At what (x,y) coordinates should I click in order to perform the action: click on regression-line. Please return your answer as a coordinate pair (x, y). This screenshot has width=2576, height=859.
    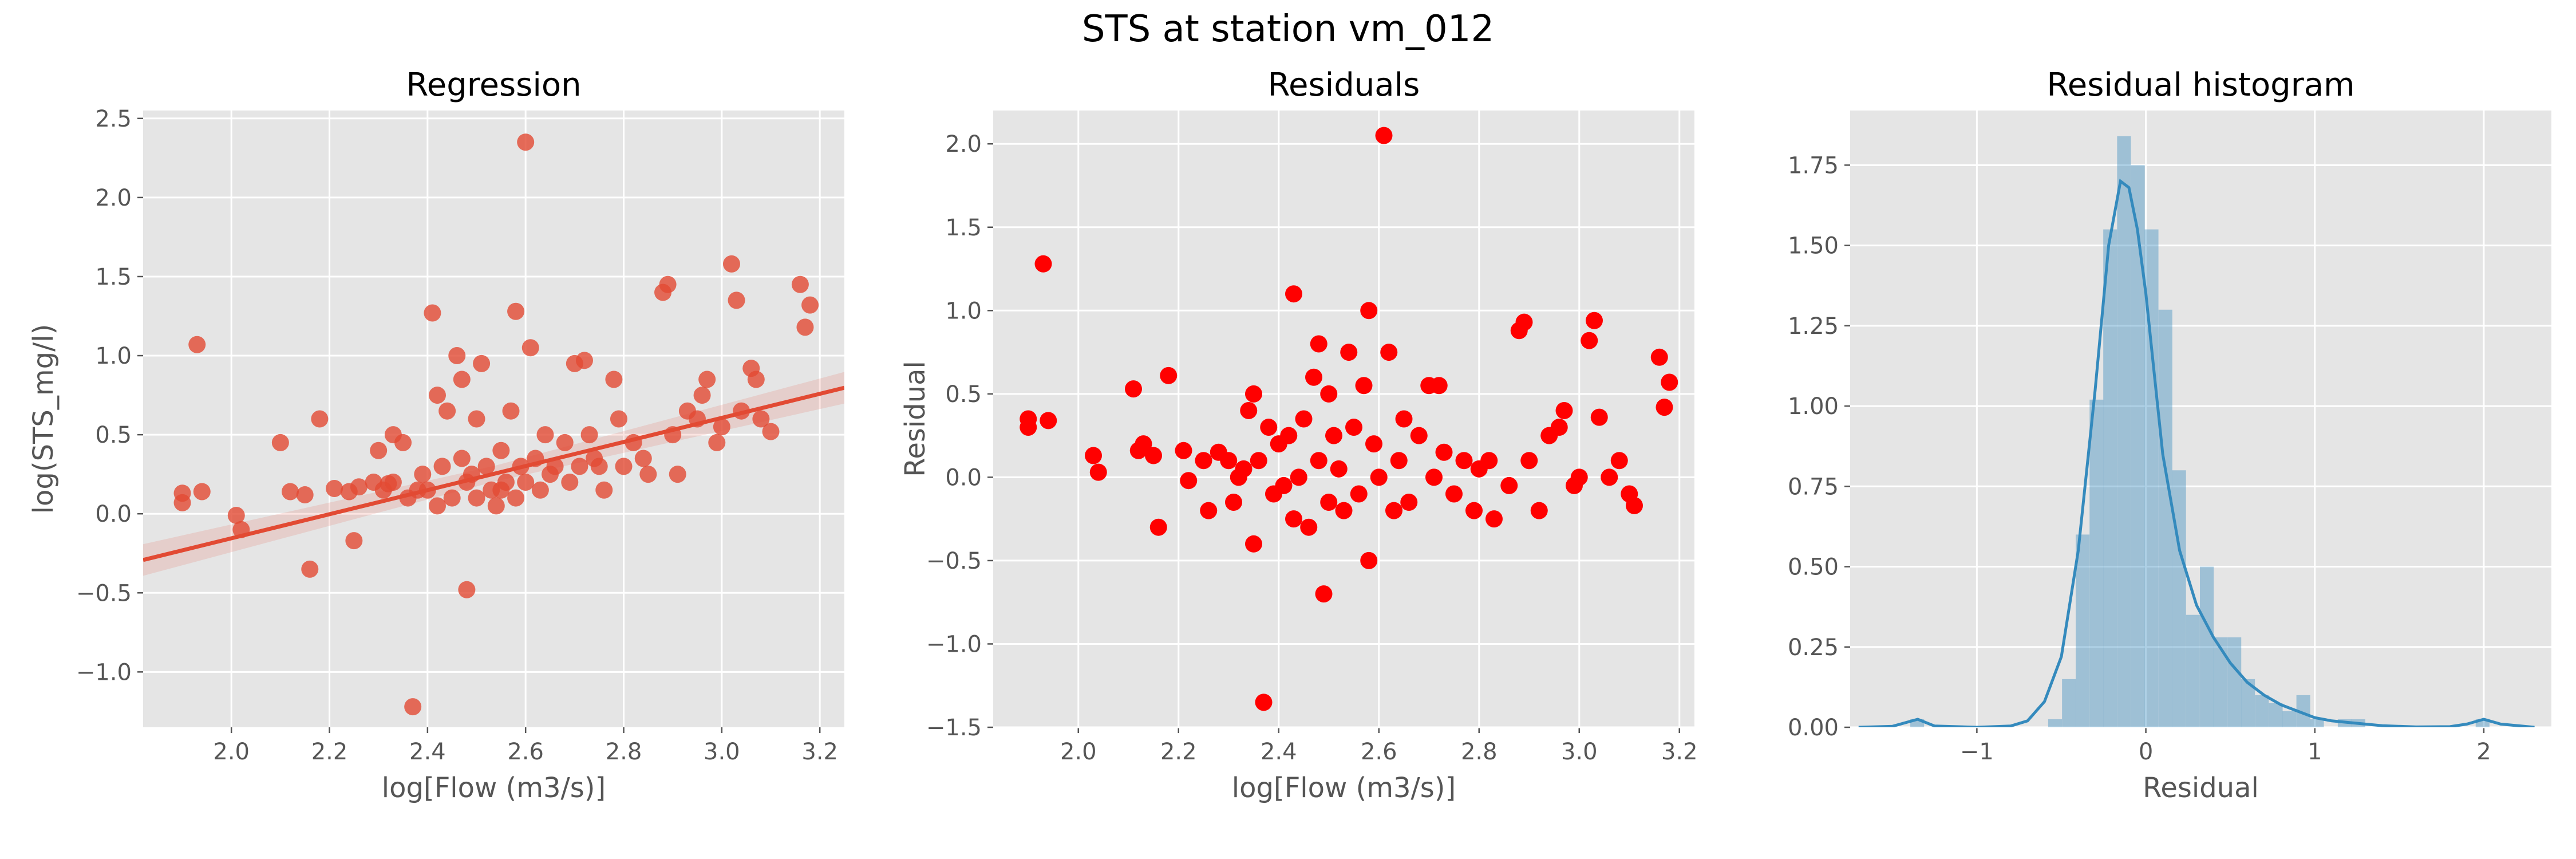
    Looking at the image, I should click on (493, 473).